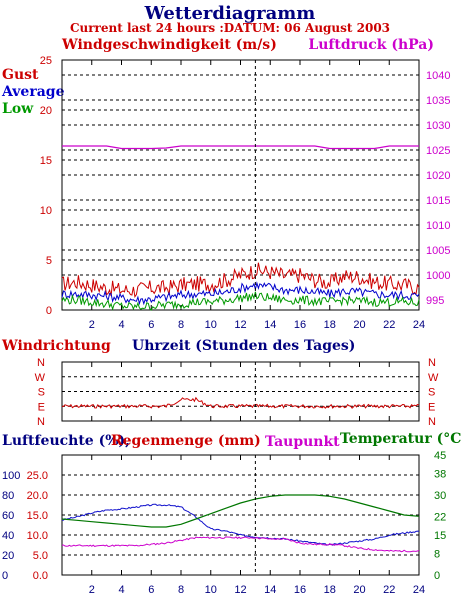 This screenshot has width=461, height=599. I want to click on rain-title: Regenmenge (mm), so click(186, 441).